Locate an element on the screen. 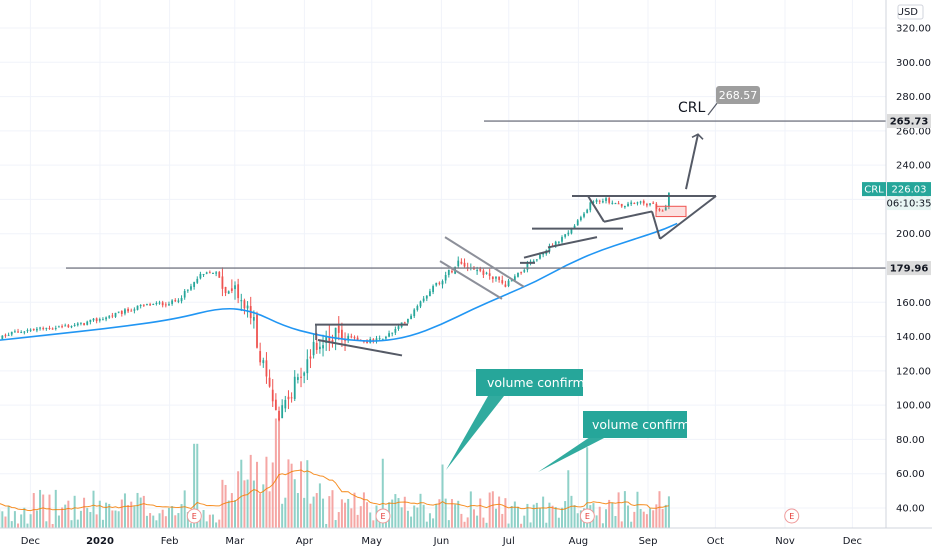 The image size is (932, 550). level-badge-text: 265.73 is located at coordinates (909, 122).